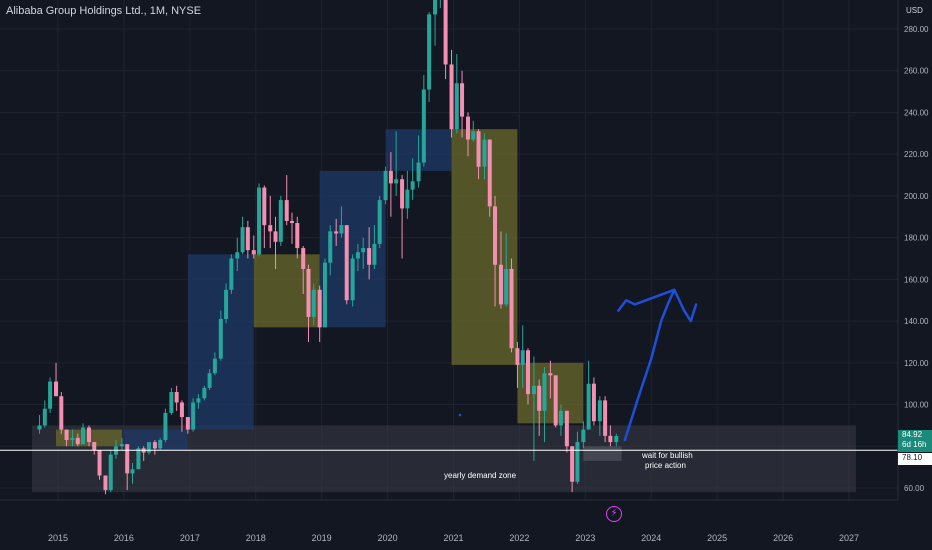 This screenshot has width=932, height=550. Describe the element at coordinates (585, 538) in the screenshot. I see `x-tick-label: 2023` at that location.